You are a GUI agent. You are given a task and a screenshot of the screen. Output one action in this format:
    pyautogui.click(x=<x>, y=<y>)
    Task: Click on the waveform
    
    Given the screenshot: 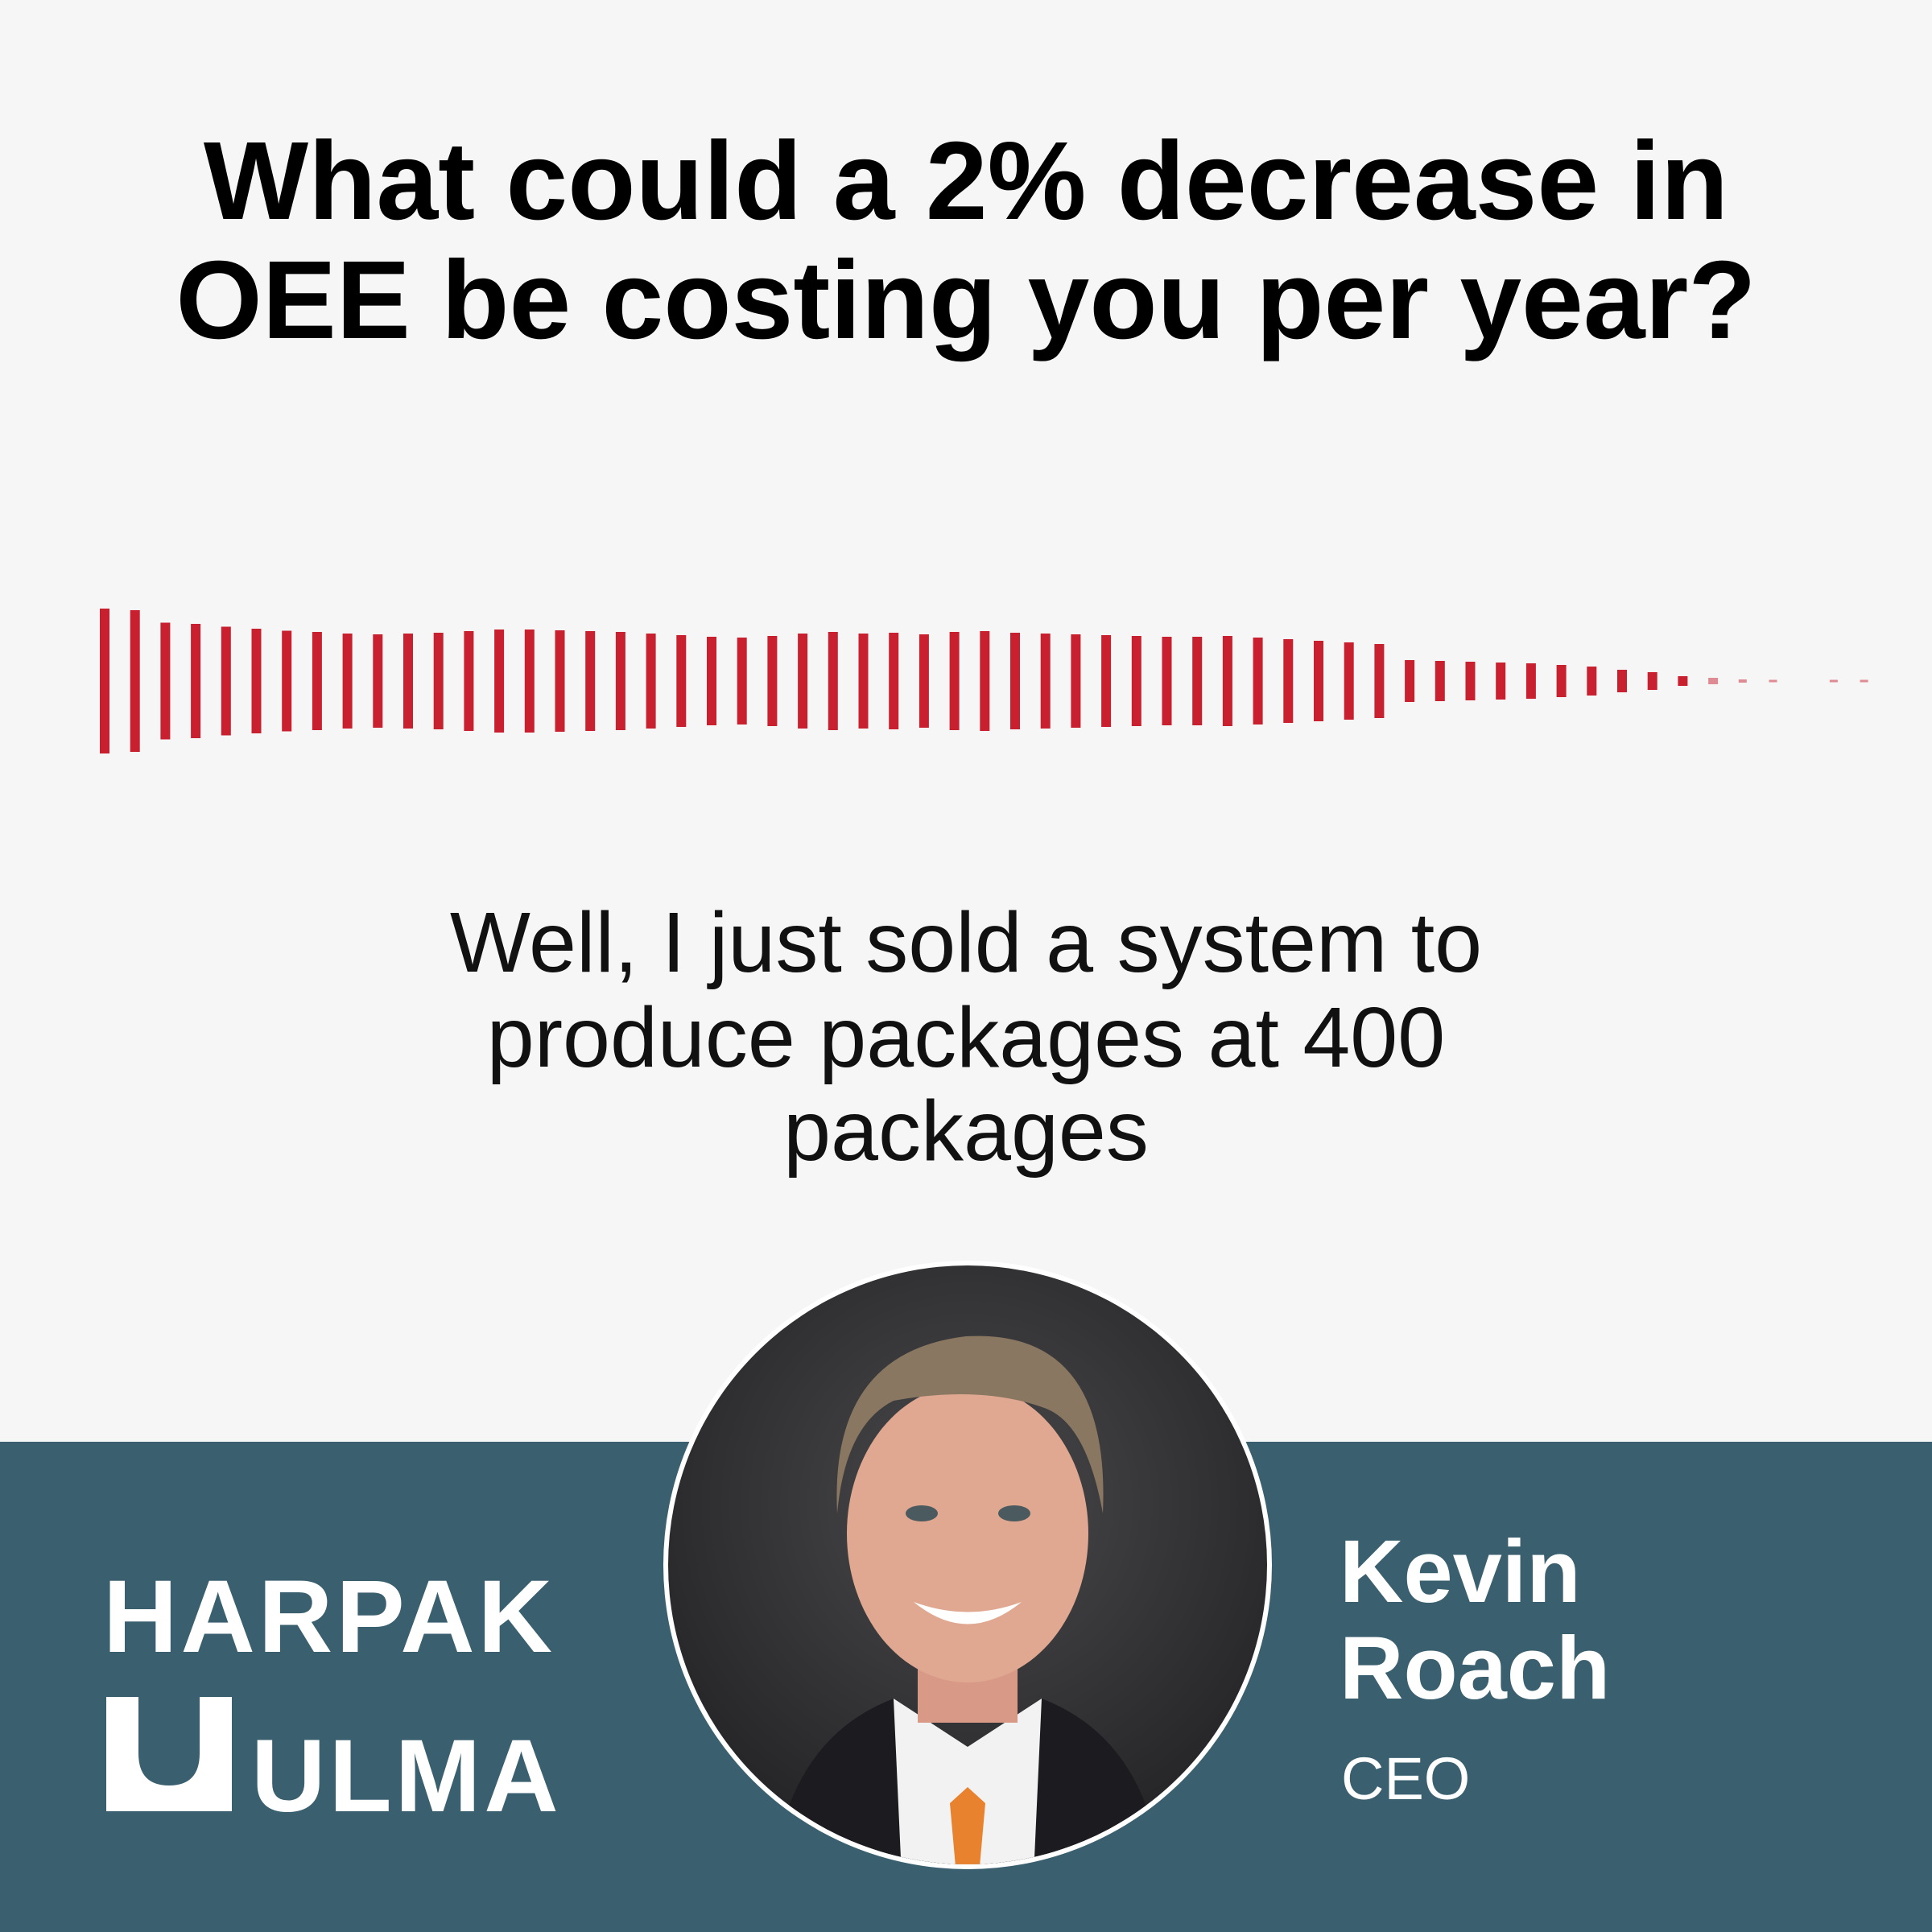 What is the action you would take?
    pyautogui.click(x=984, y=681)
    